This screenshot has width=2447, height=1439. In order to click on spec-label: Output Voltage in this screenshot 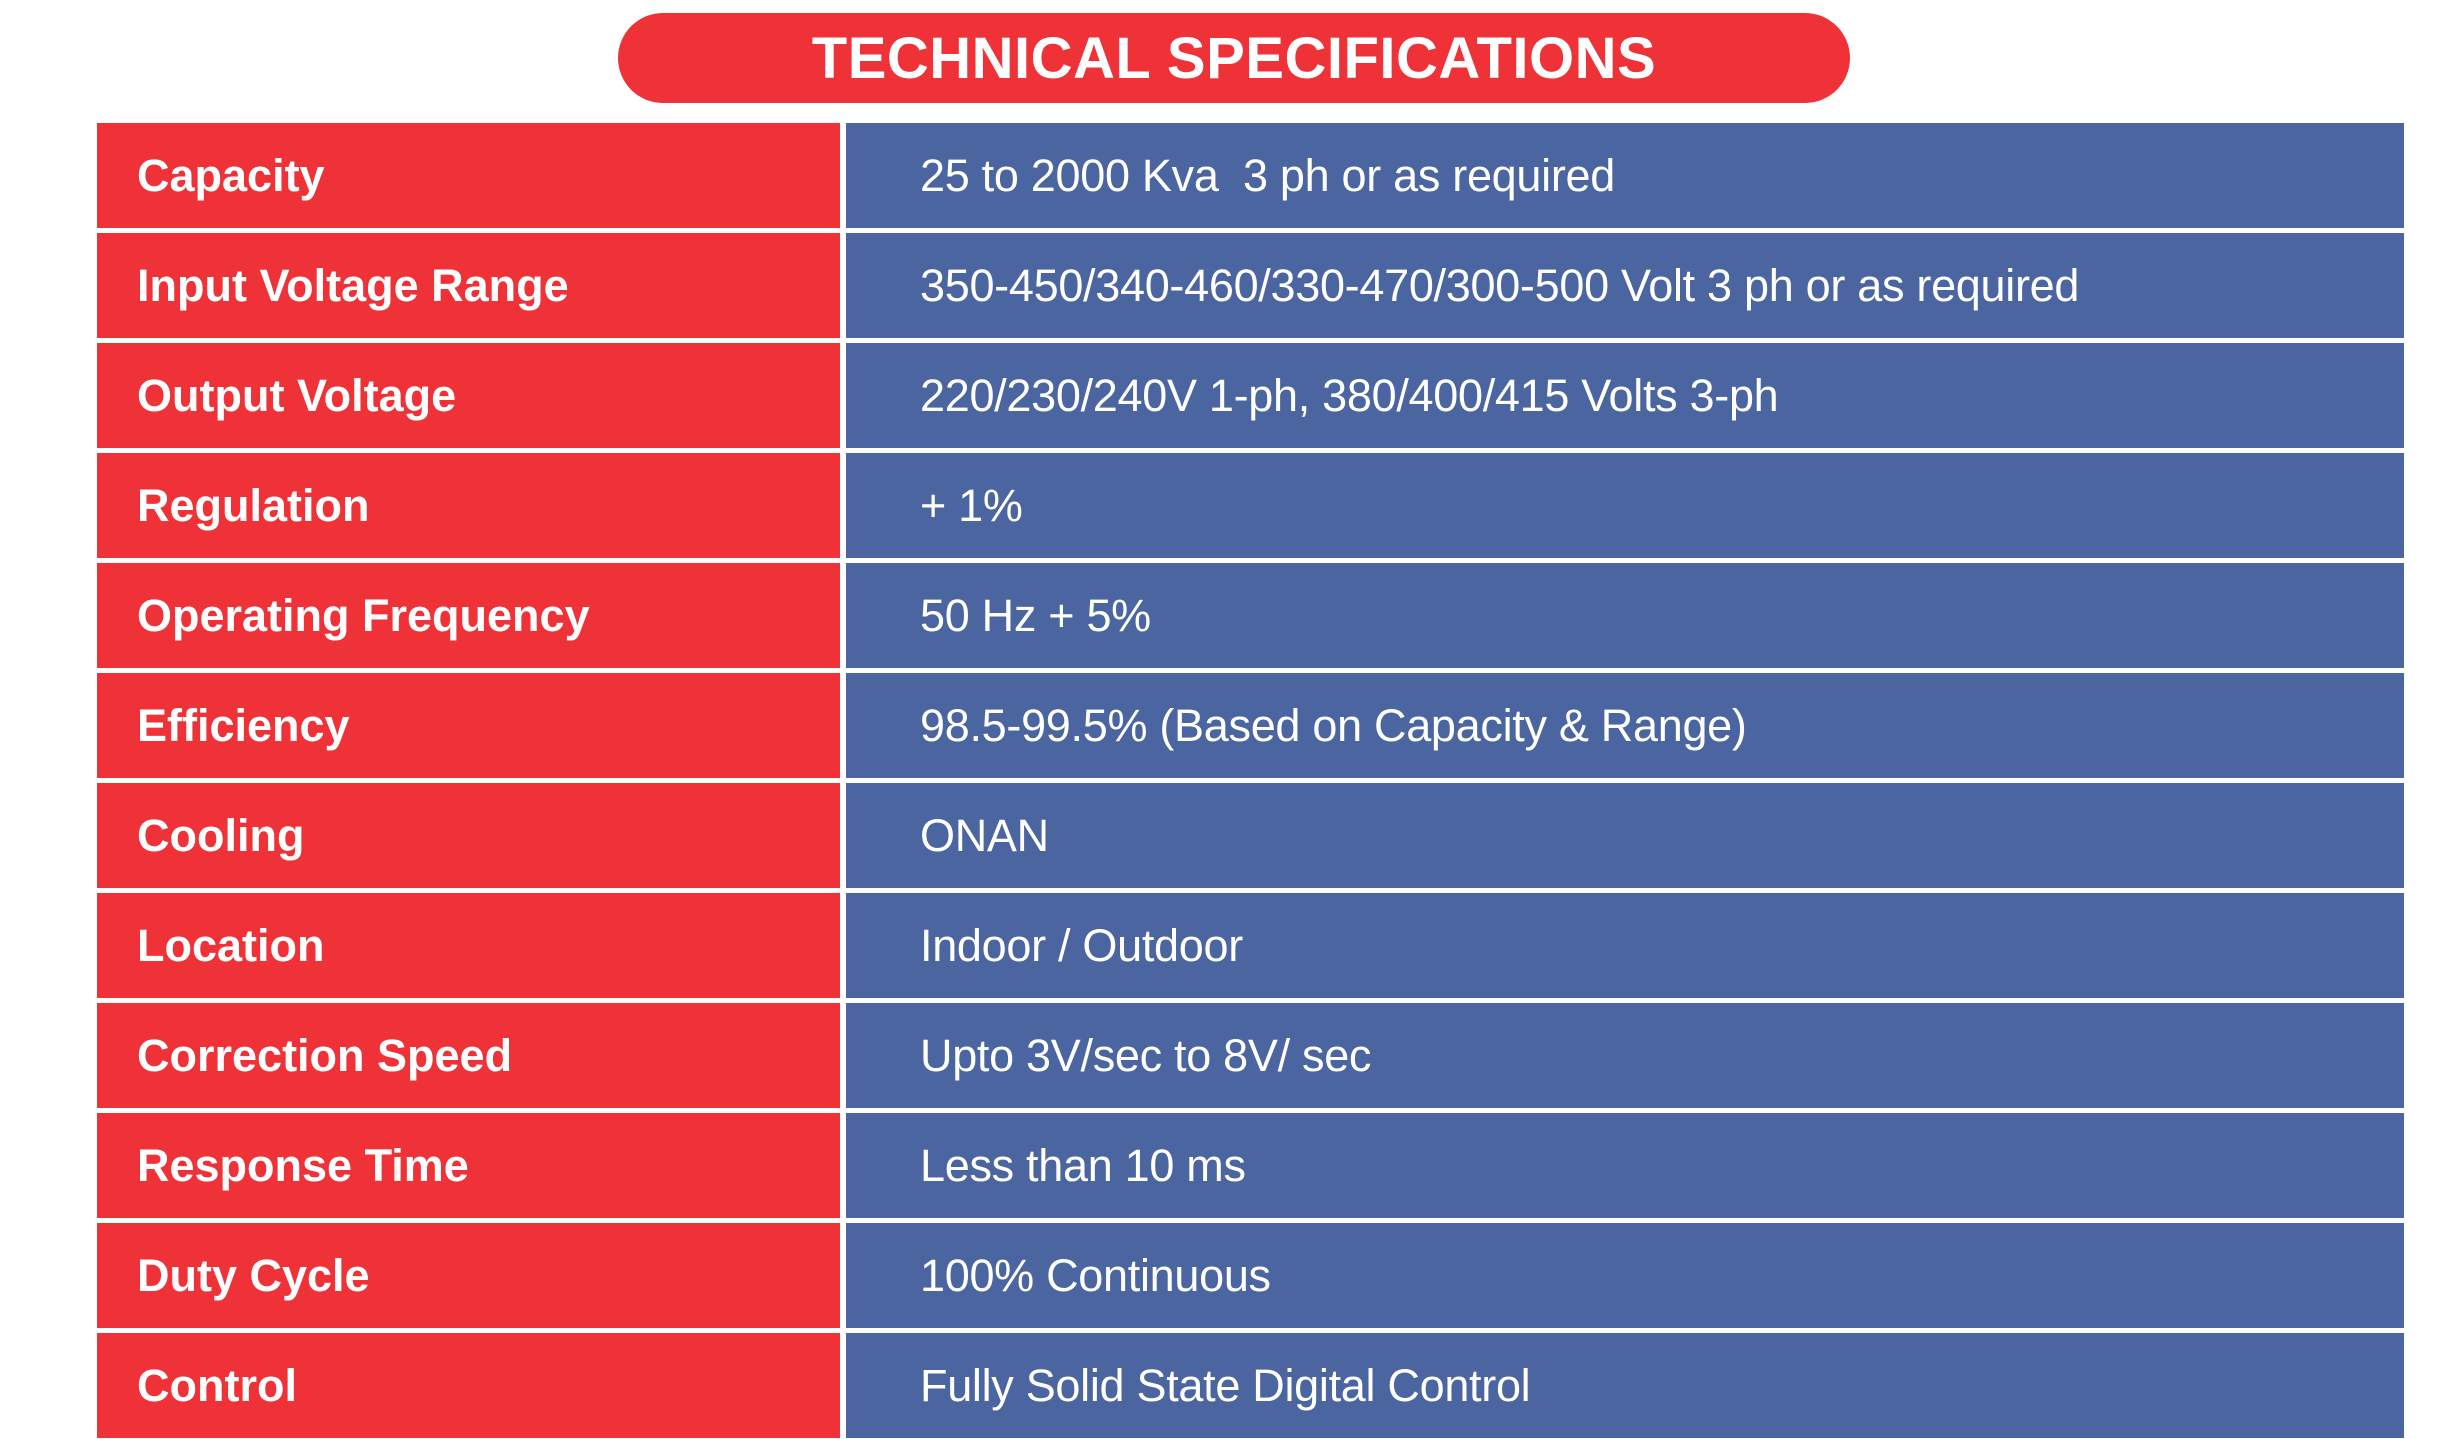, I will do `click(468, 395)`.